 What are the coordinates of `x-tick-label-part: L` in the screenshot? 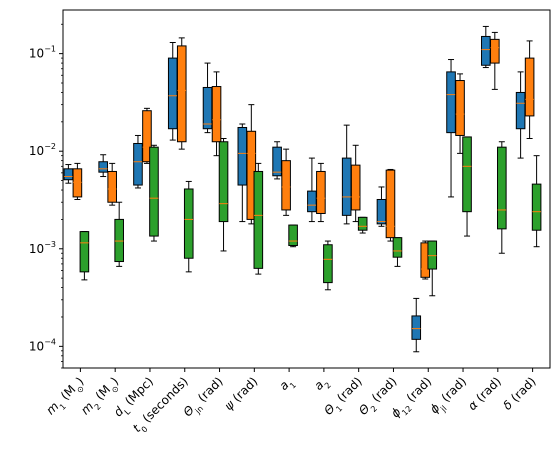 It's located at (127, 412).